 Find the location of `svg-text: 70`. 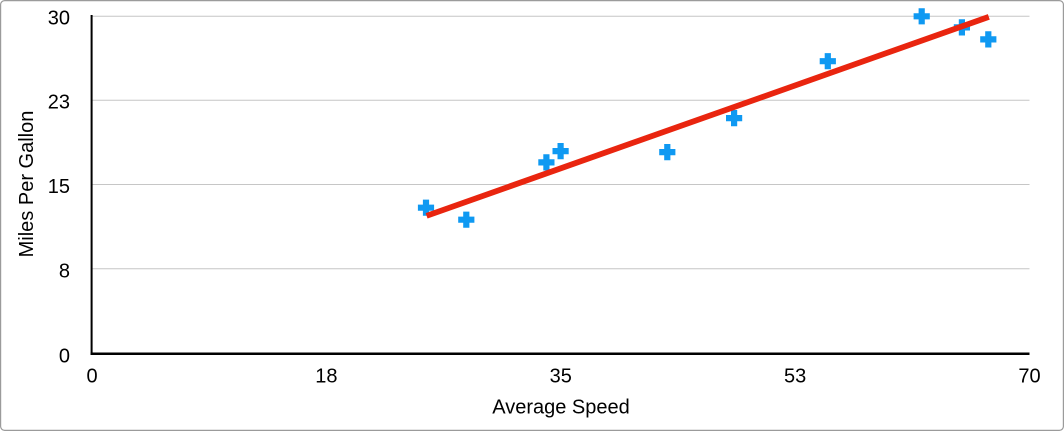

svg-text: 70 is located at coordinates (1029, 377).